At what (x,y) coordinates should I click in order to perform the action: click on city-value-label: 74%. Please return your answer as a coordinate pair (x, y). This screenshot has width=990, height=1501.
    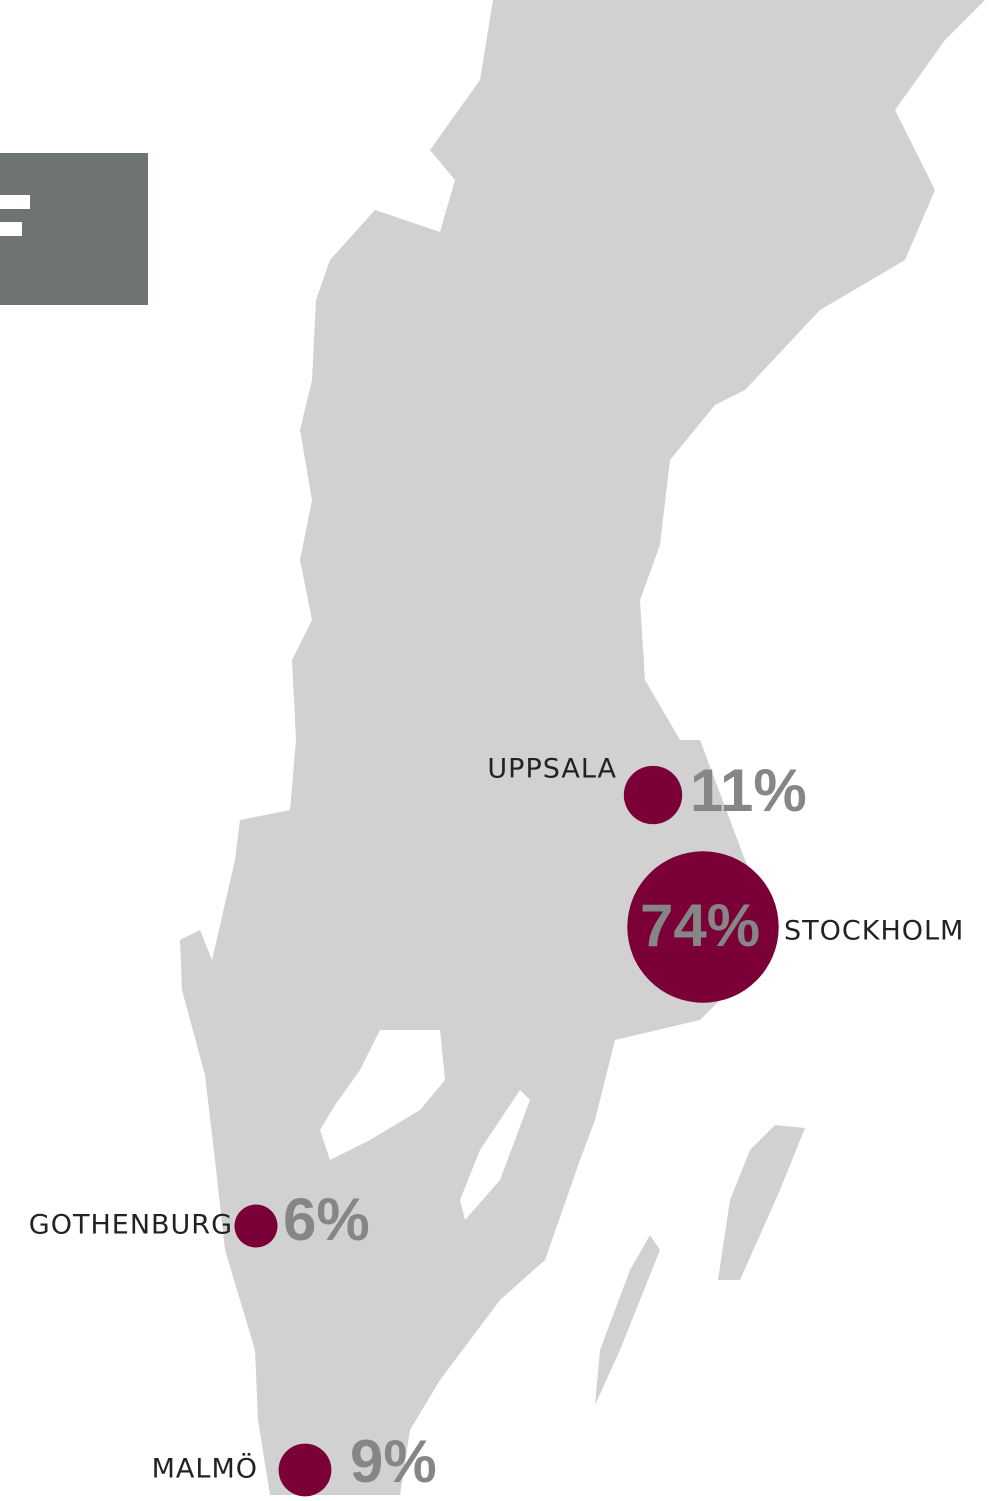
    Looking at the image, I should click on (700, 925).